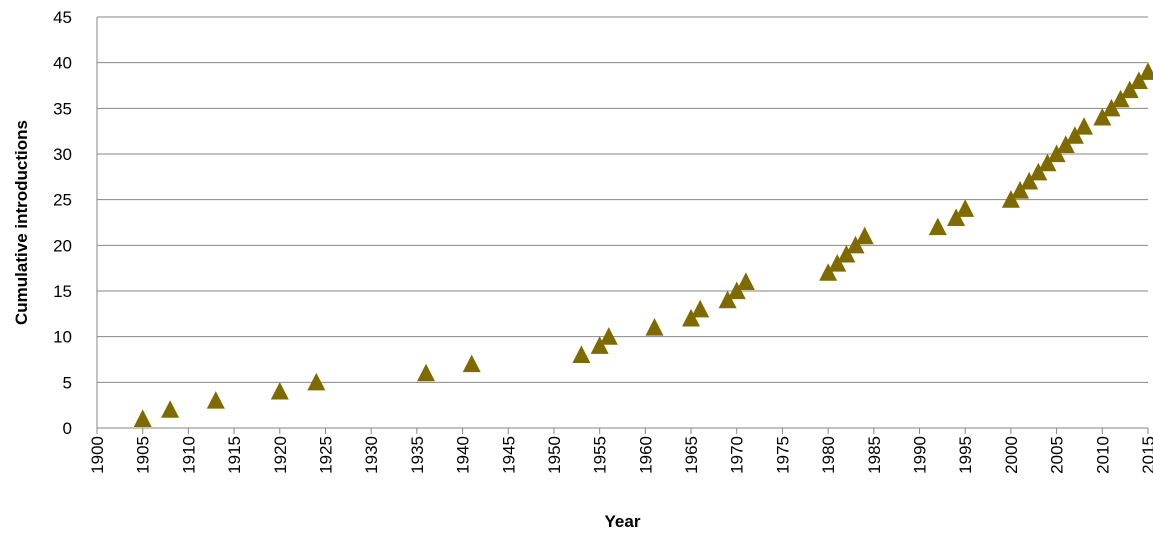 The width and height of the screenshot is (1153, 535). I want to click on x-tick-label: 1990, so click(920, 455).